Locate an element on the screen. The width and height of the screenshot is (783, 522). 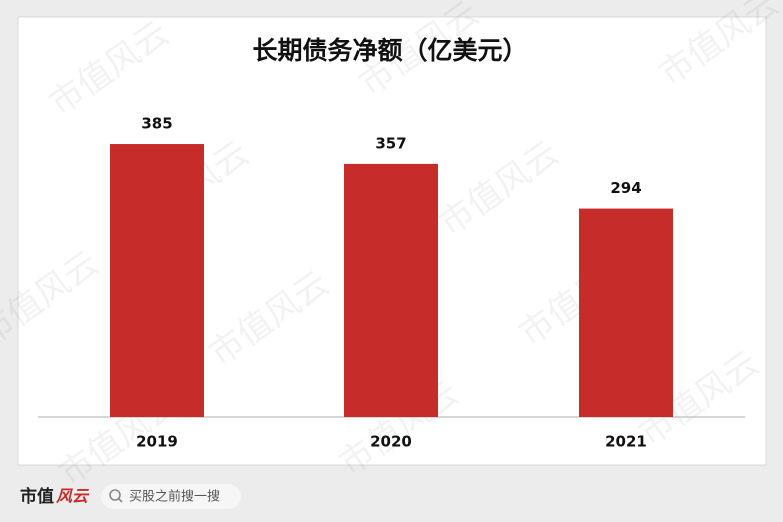
data-label: 385 is located at coordinates (156, 124).